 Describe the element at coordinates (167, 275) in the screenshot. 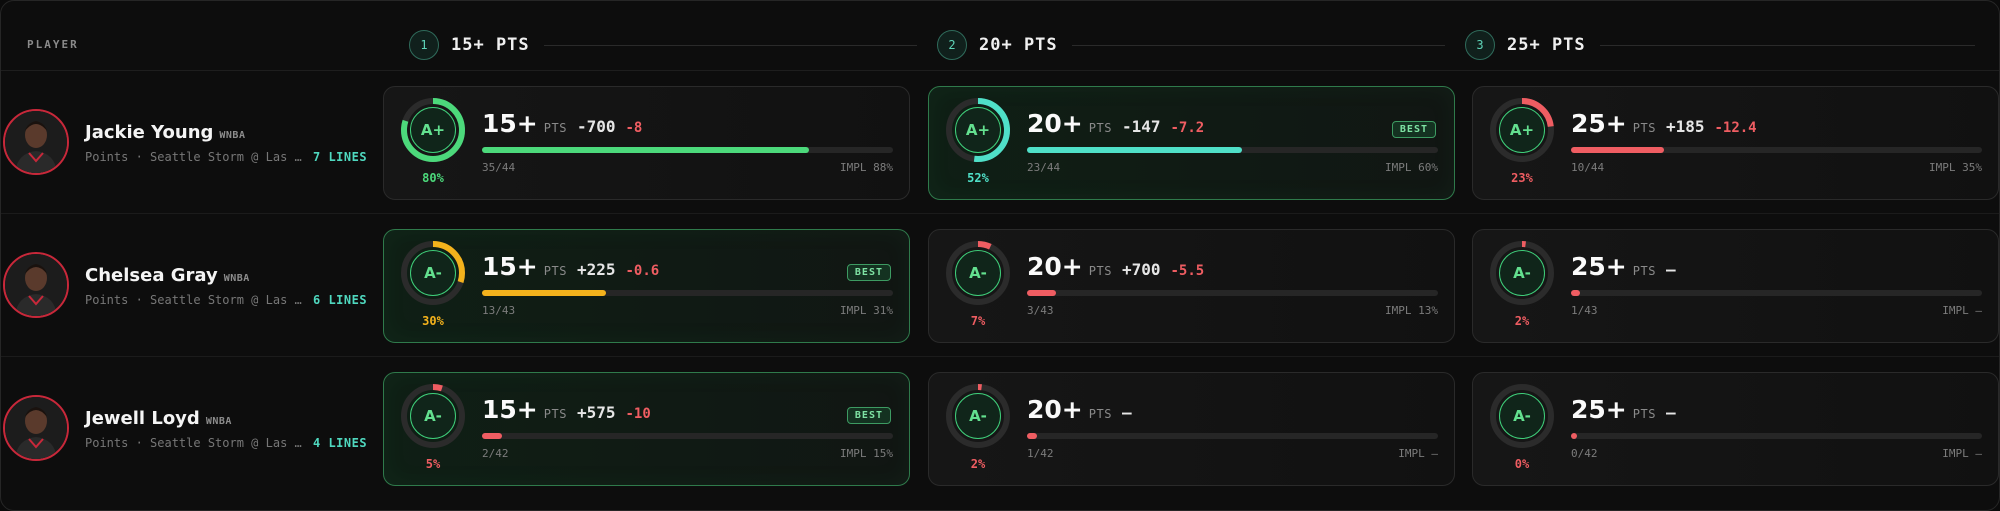

I see `player-name: Chelsea Gray WNBA` at that location.